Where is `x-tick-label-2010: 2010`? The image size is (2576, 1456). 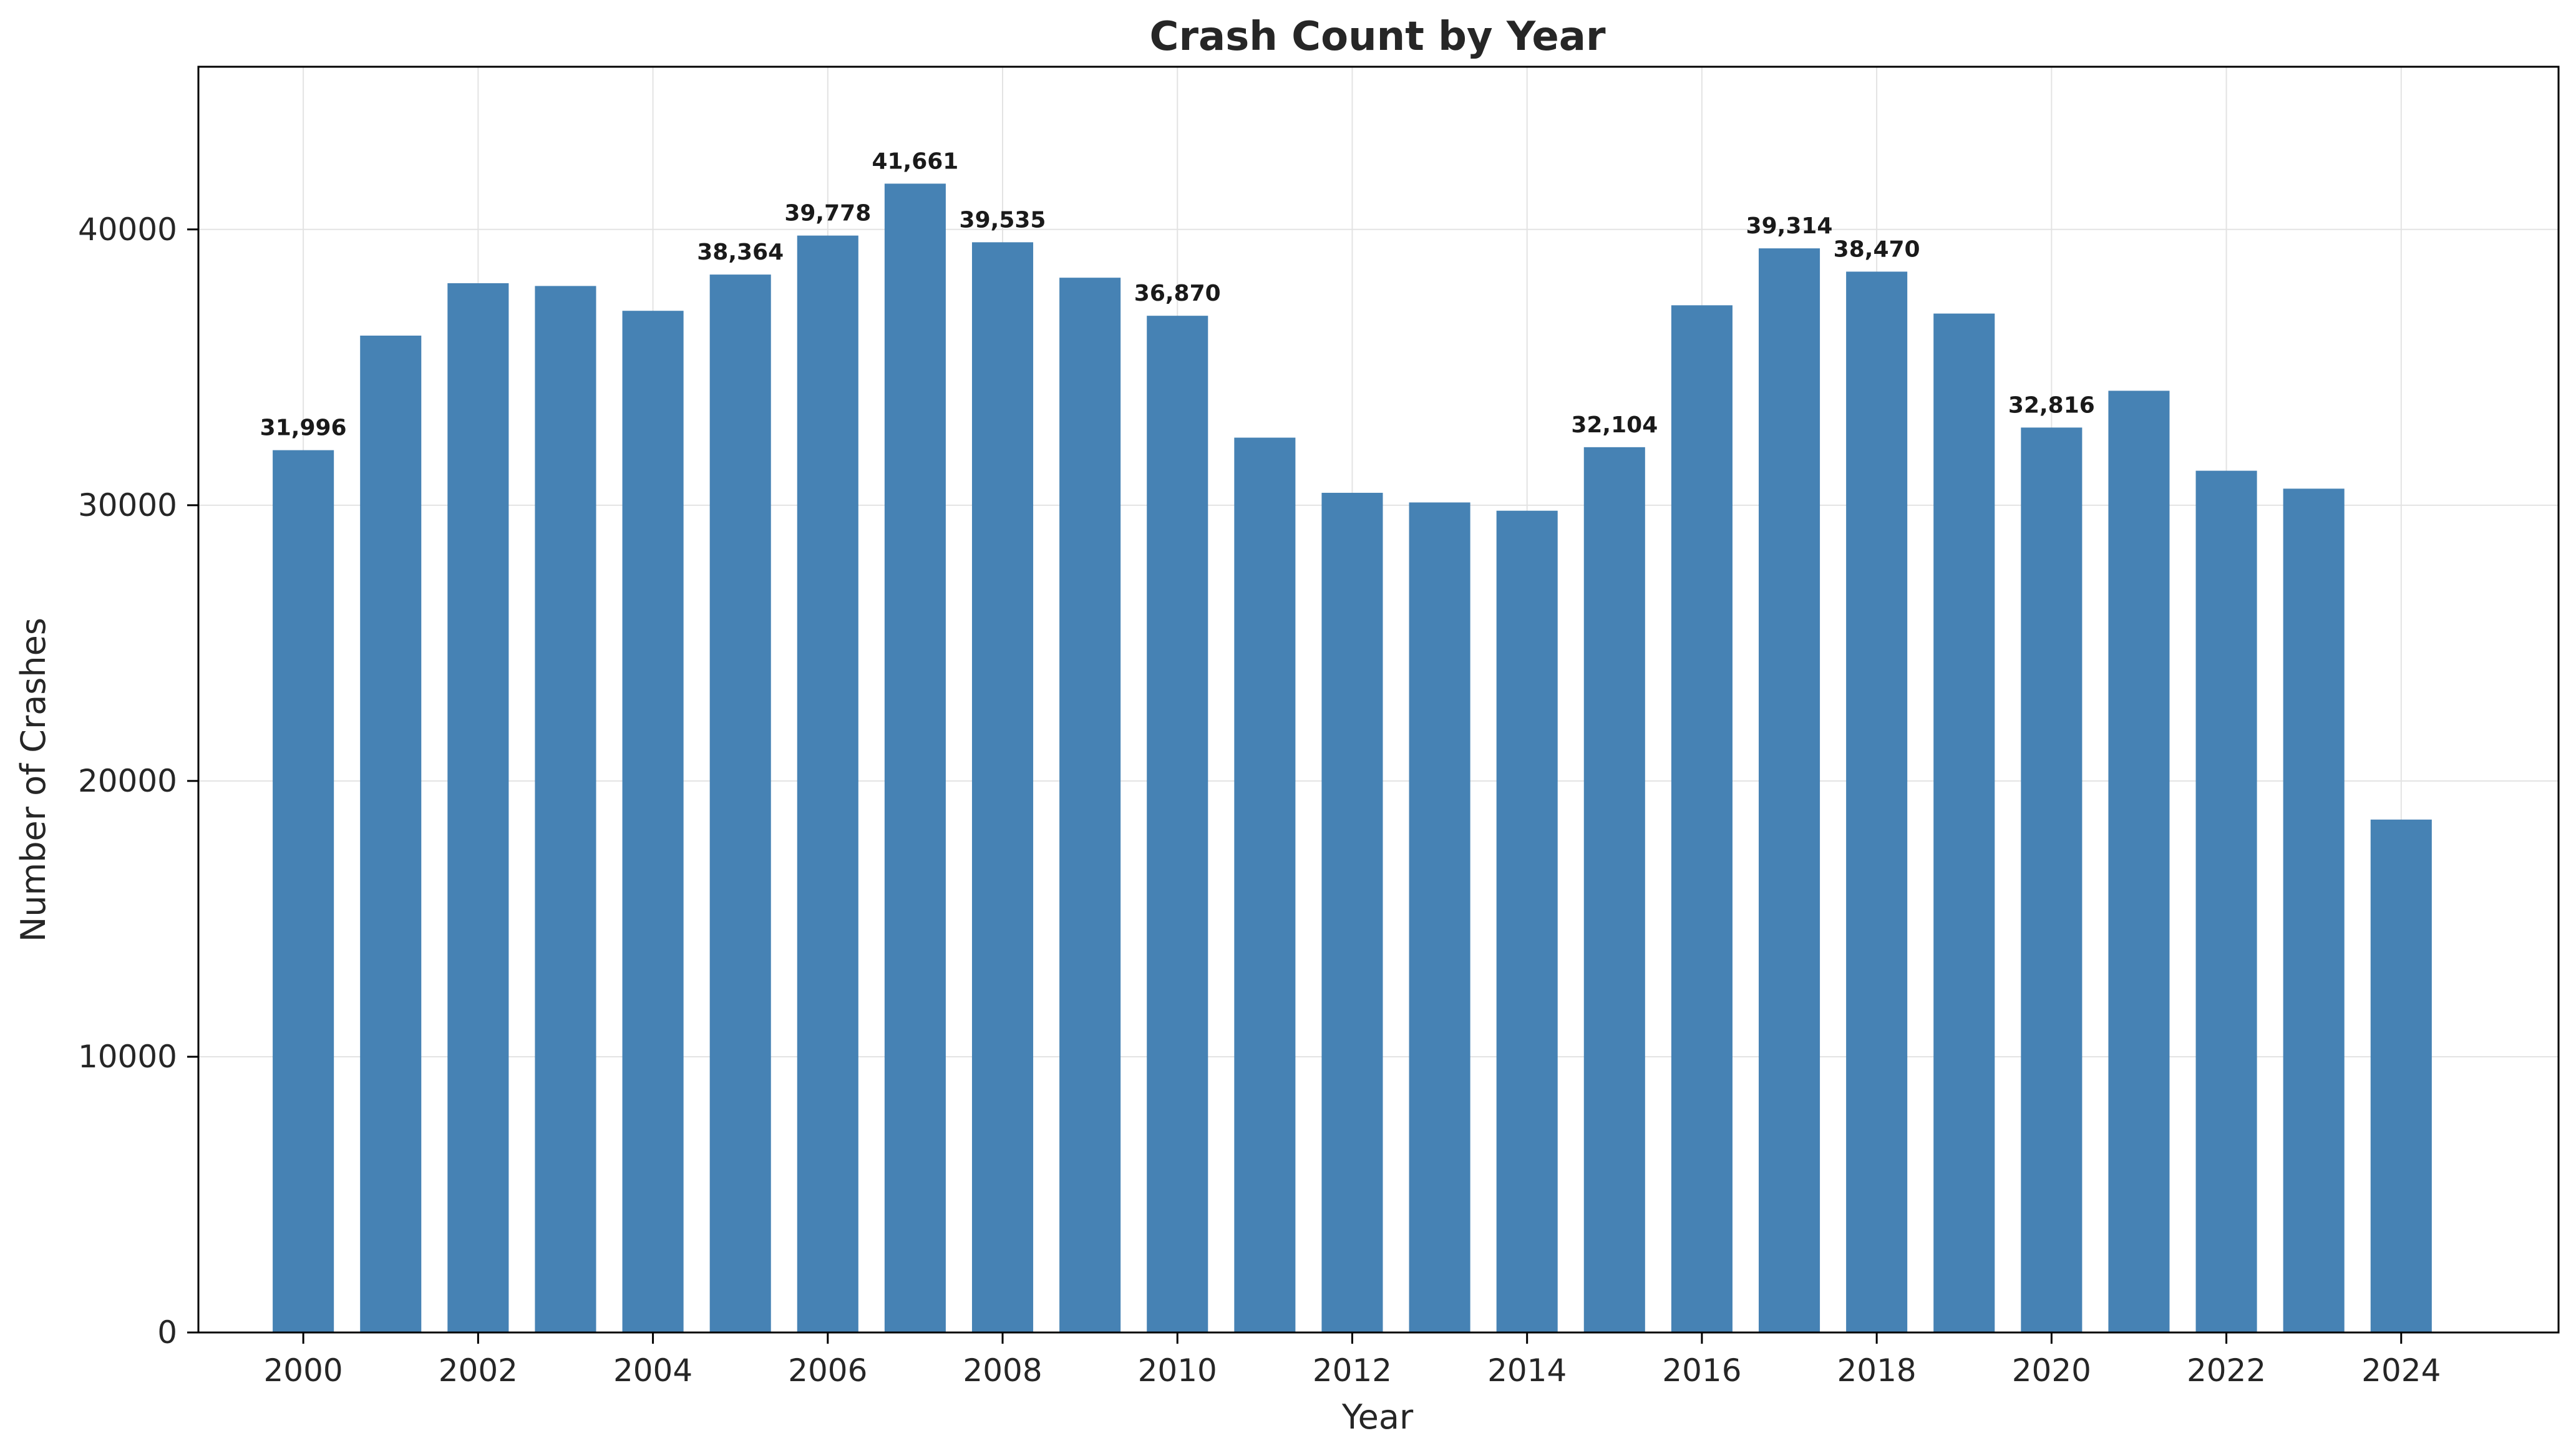 x-tick-label-2010: 2010 is located at coordinates (1177, 1370).